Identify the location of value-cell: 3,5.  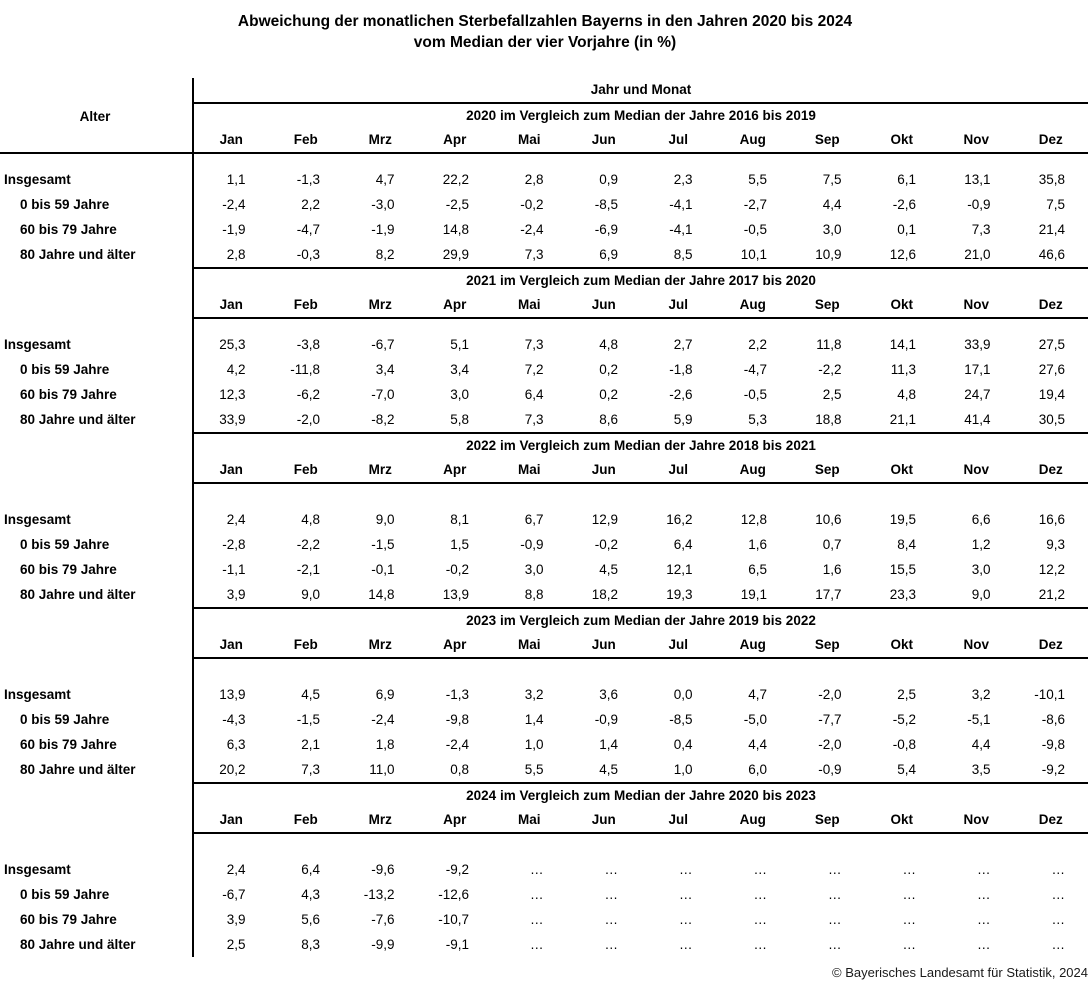
(981, 769).